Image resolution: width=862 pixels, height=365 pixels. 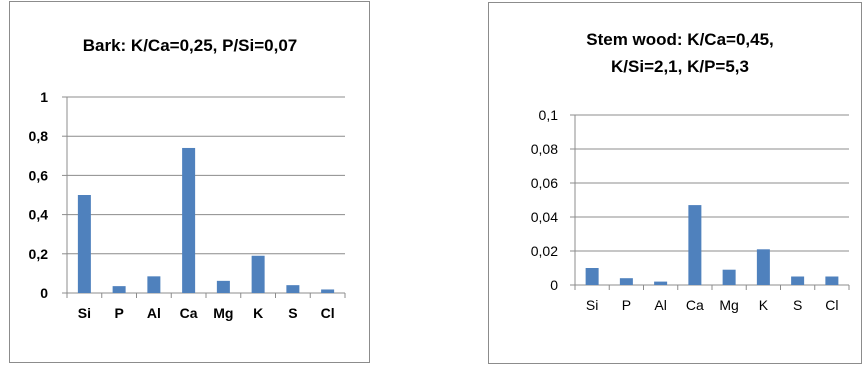 What do you see at coordinates (544, 251) in the screenshot?
I see `y-tick-label: 0,02` at bounding box center [544, 251].